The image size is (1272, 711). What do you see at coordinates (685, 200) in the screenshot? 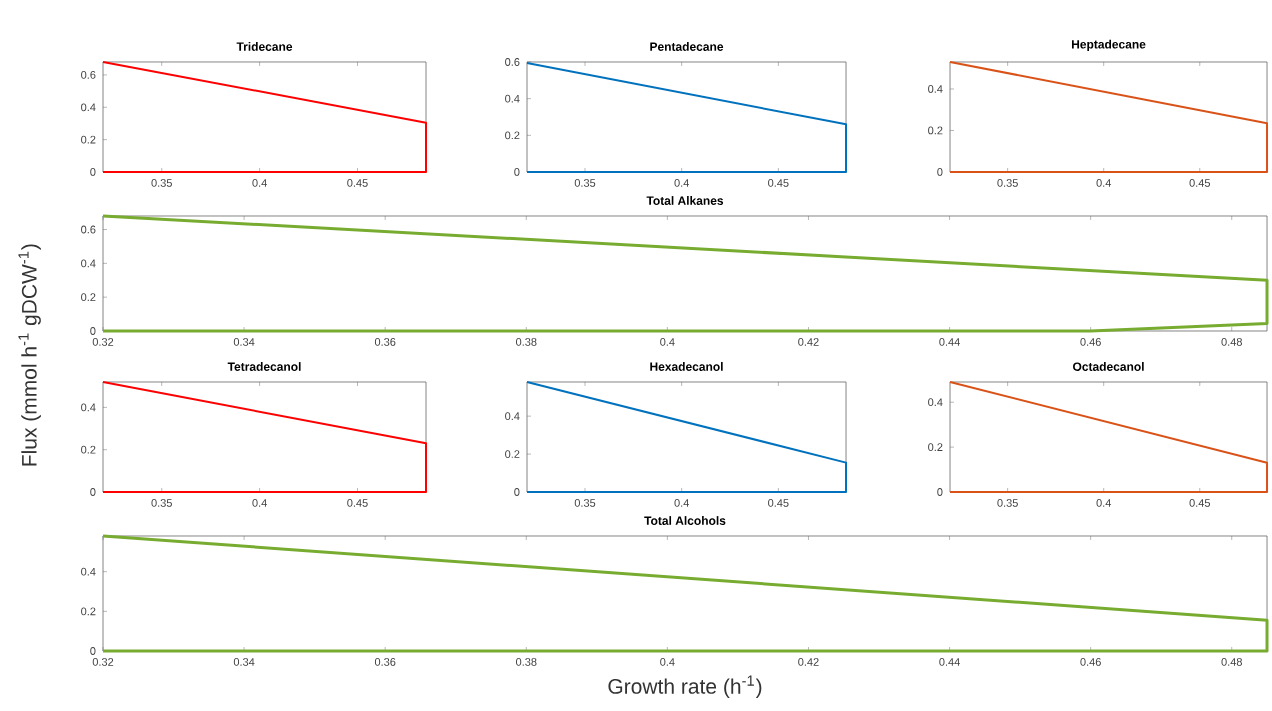
I see `chart-title: Total Alkanes` at bounding box center [685, 200].